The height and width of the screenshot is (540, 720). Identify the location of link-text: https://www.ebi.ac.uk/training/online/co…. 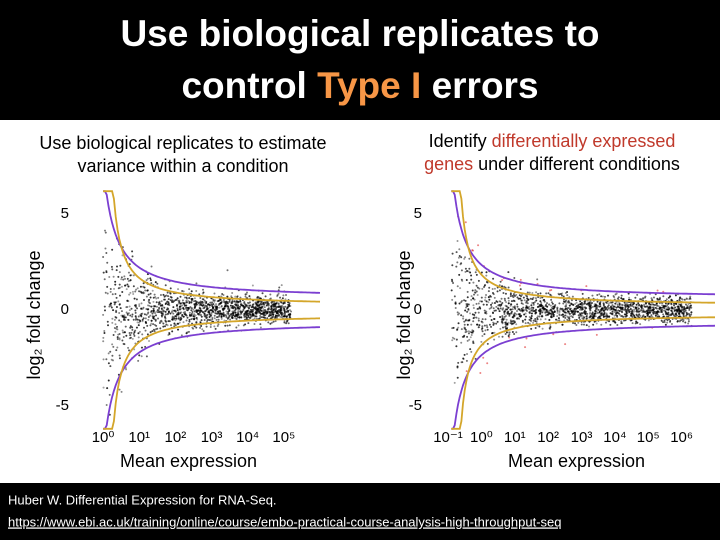
(285, 521).